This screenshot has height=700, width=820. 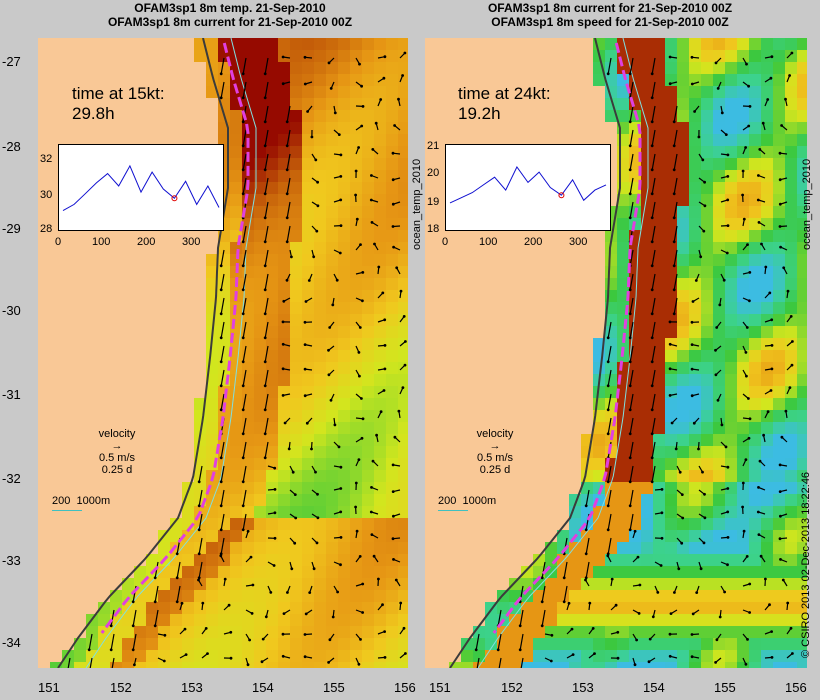 I want to click on y-tick: -30, so click(x=11, y=310).